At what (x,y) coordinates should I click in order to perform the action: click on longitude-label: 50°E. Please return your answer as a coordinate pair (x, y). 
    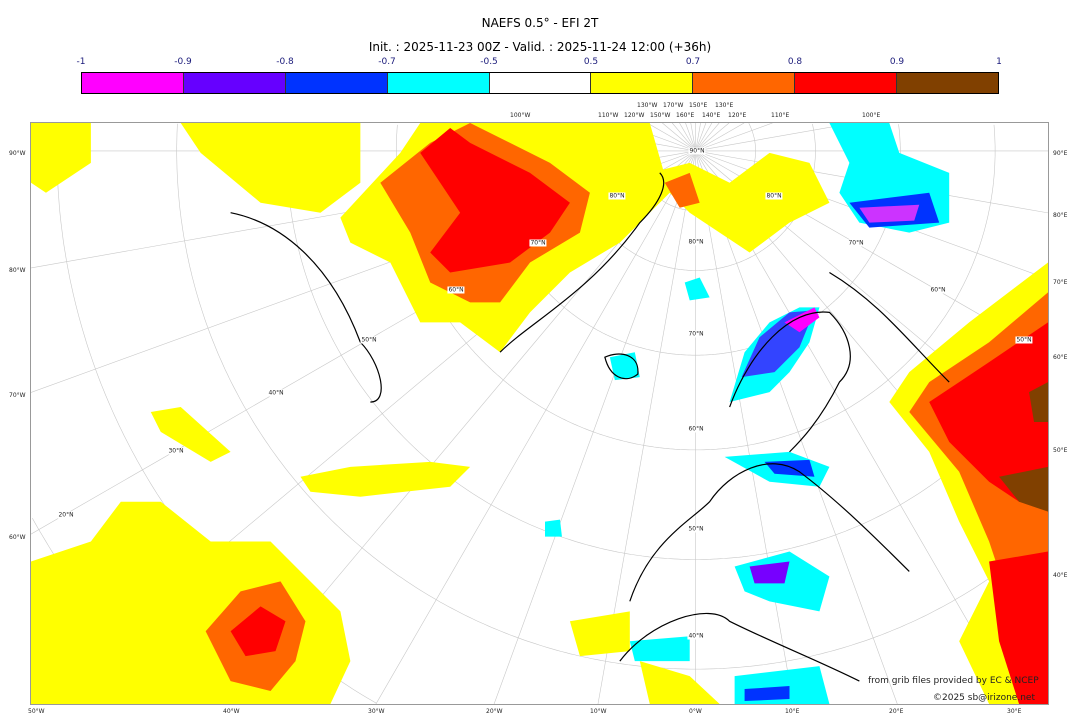
    Looking at the image, I should click on (1060, 450).